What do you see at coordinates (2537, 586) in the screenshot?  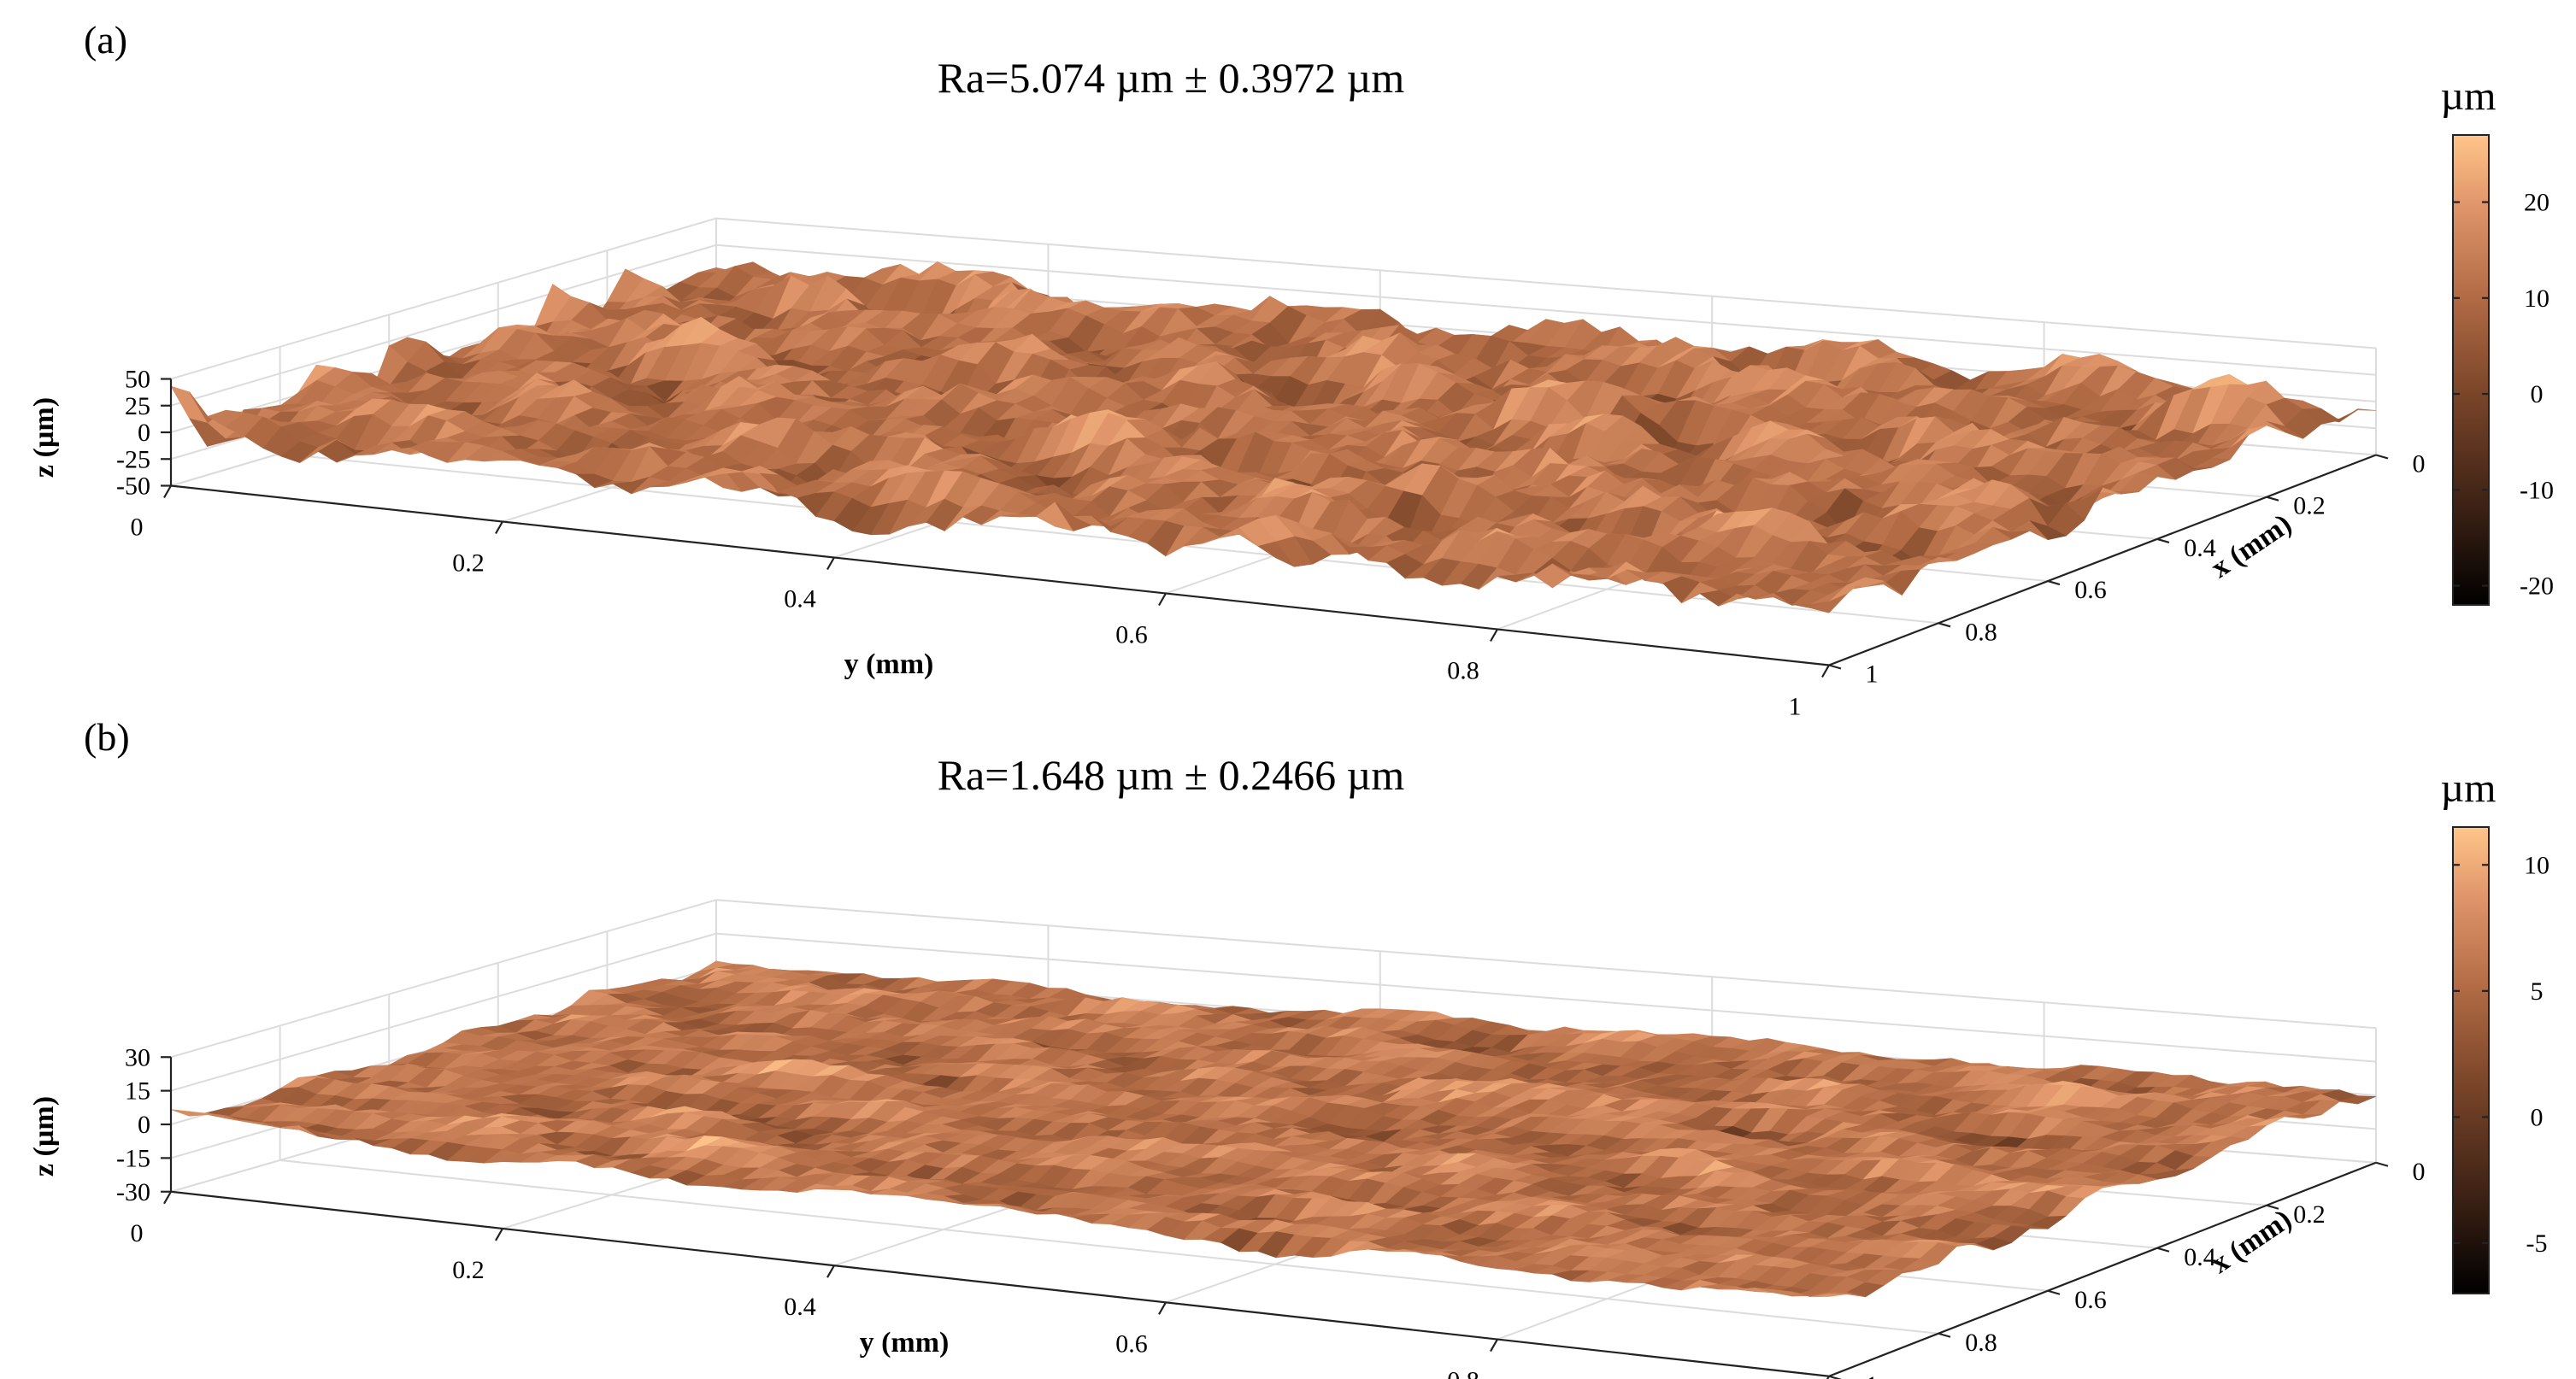 I see `colorbar-tick-label: -20` at bounding box center [2537, 586].